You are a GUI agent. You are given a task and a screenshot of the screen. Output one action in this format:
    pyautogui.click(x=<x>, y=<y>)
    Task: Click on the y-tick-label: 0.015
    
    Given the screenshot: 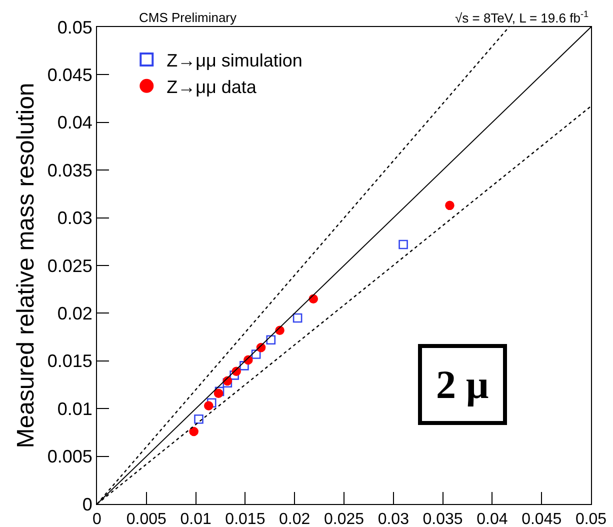 What is the action you would take?
    pyautogui.click(x=69, y=361)
    